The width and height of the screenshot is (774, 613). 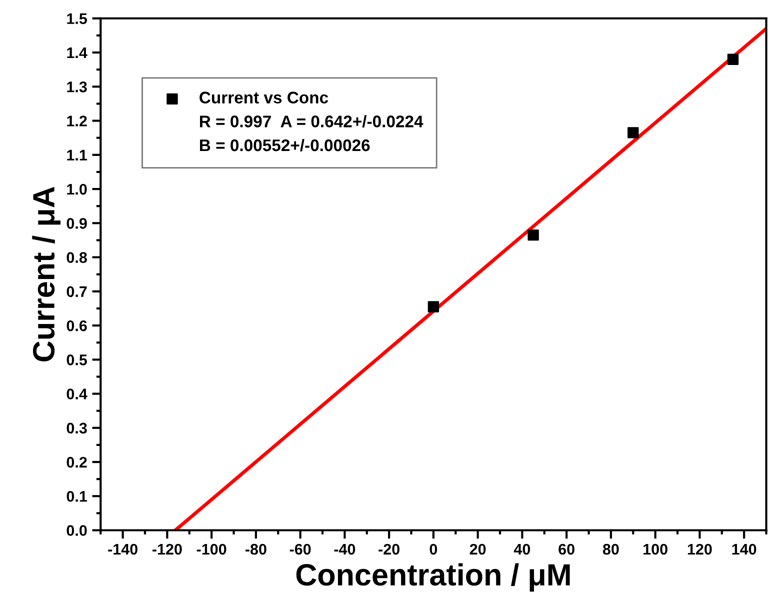 What do you see at coordinates (167, 549) in the screenshot?
I see `x-tick-label: -120` at bounding box center [167, 549].